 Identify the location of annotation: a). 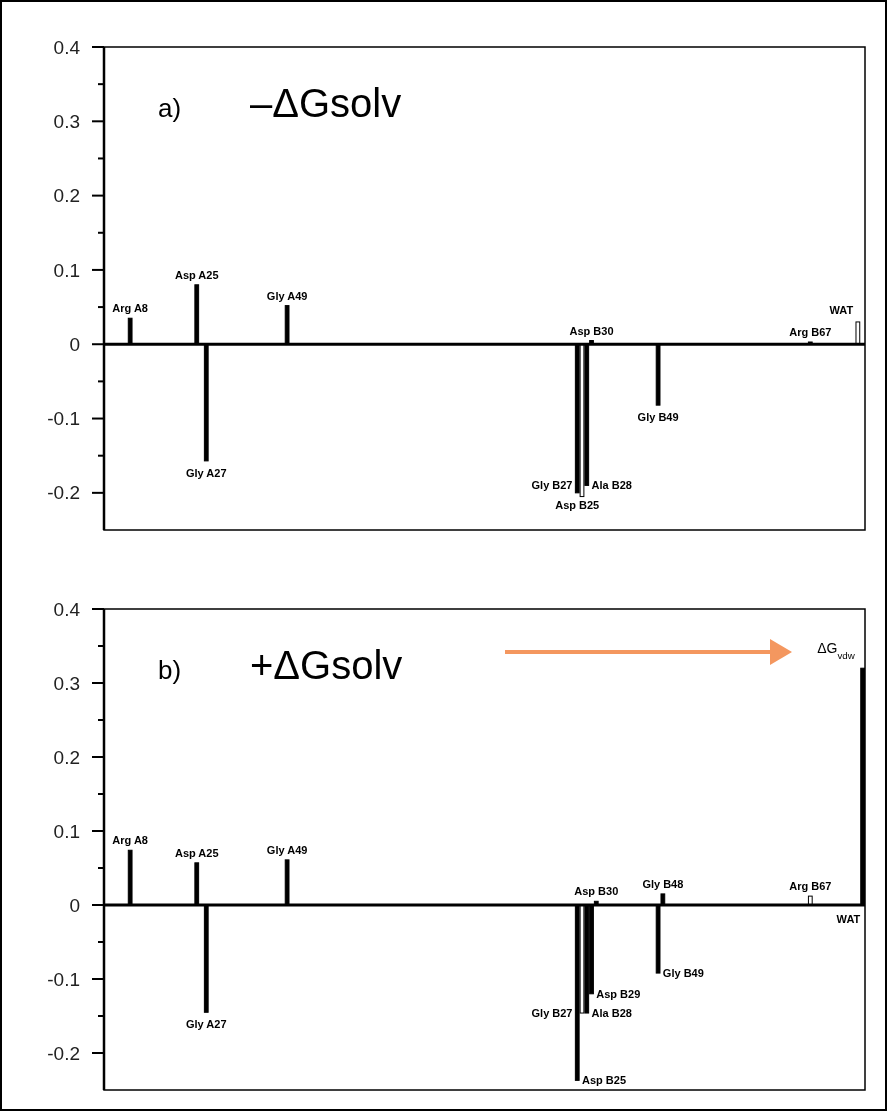
(170, 108).